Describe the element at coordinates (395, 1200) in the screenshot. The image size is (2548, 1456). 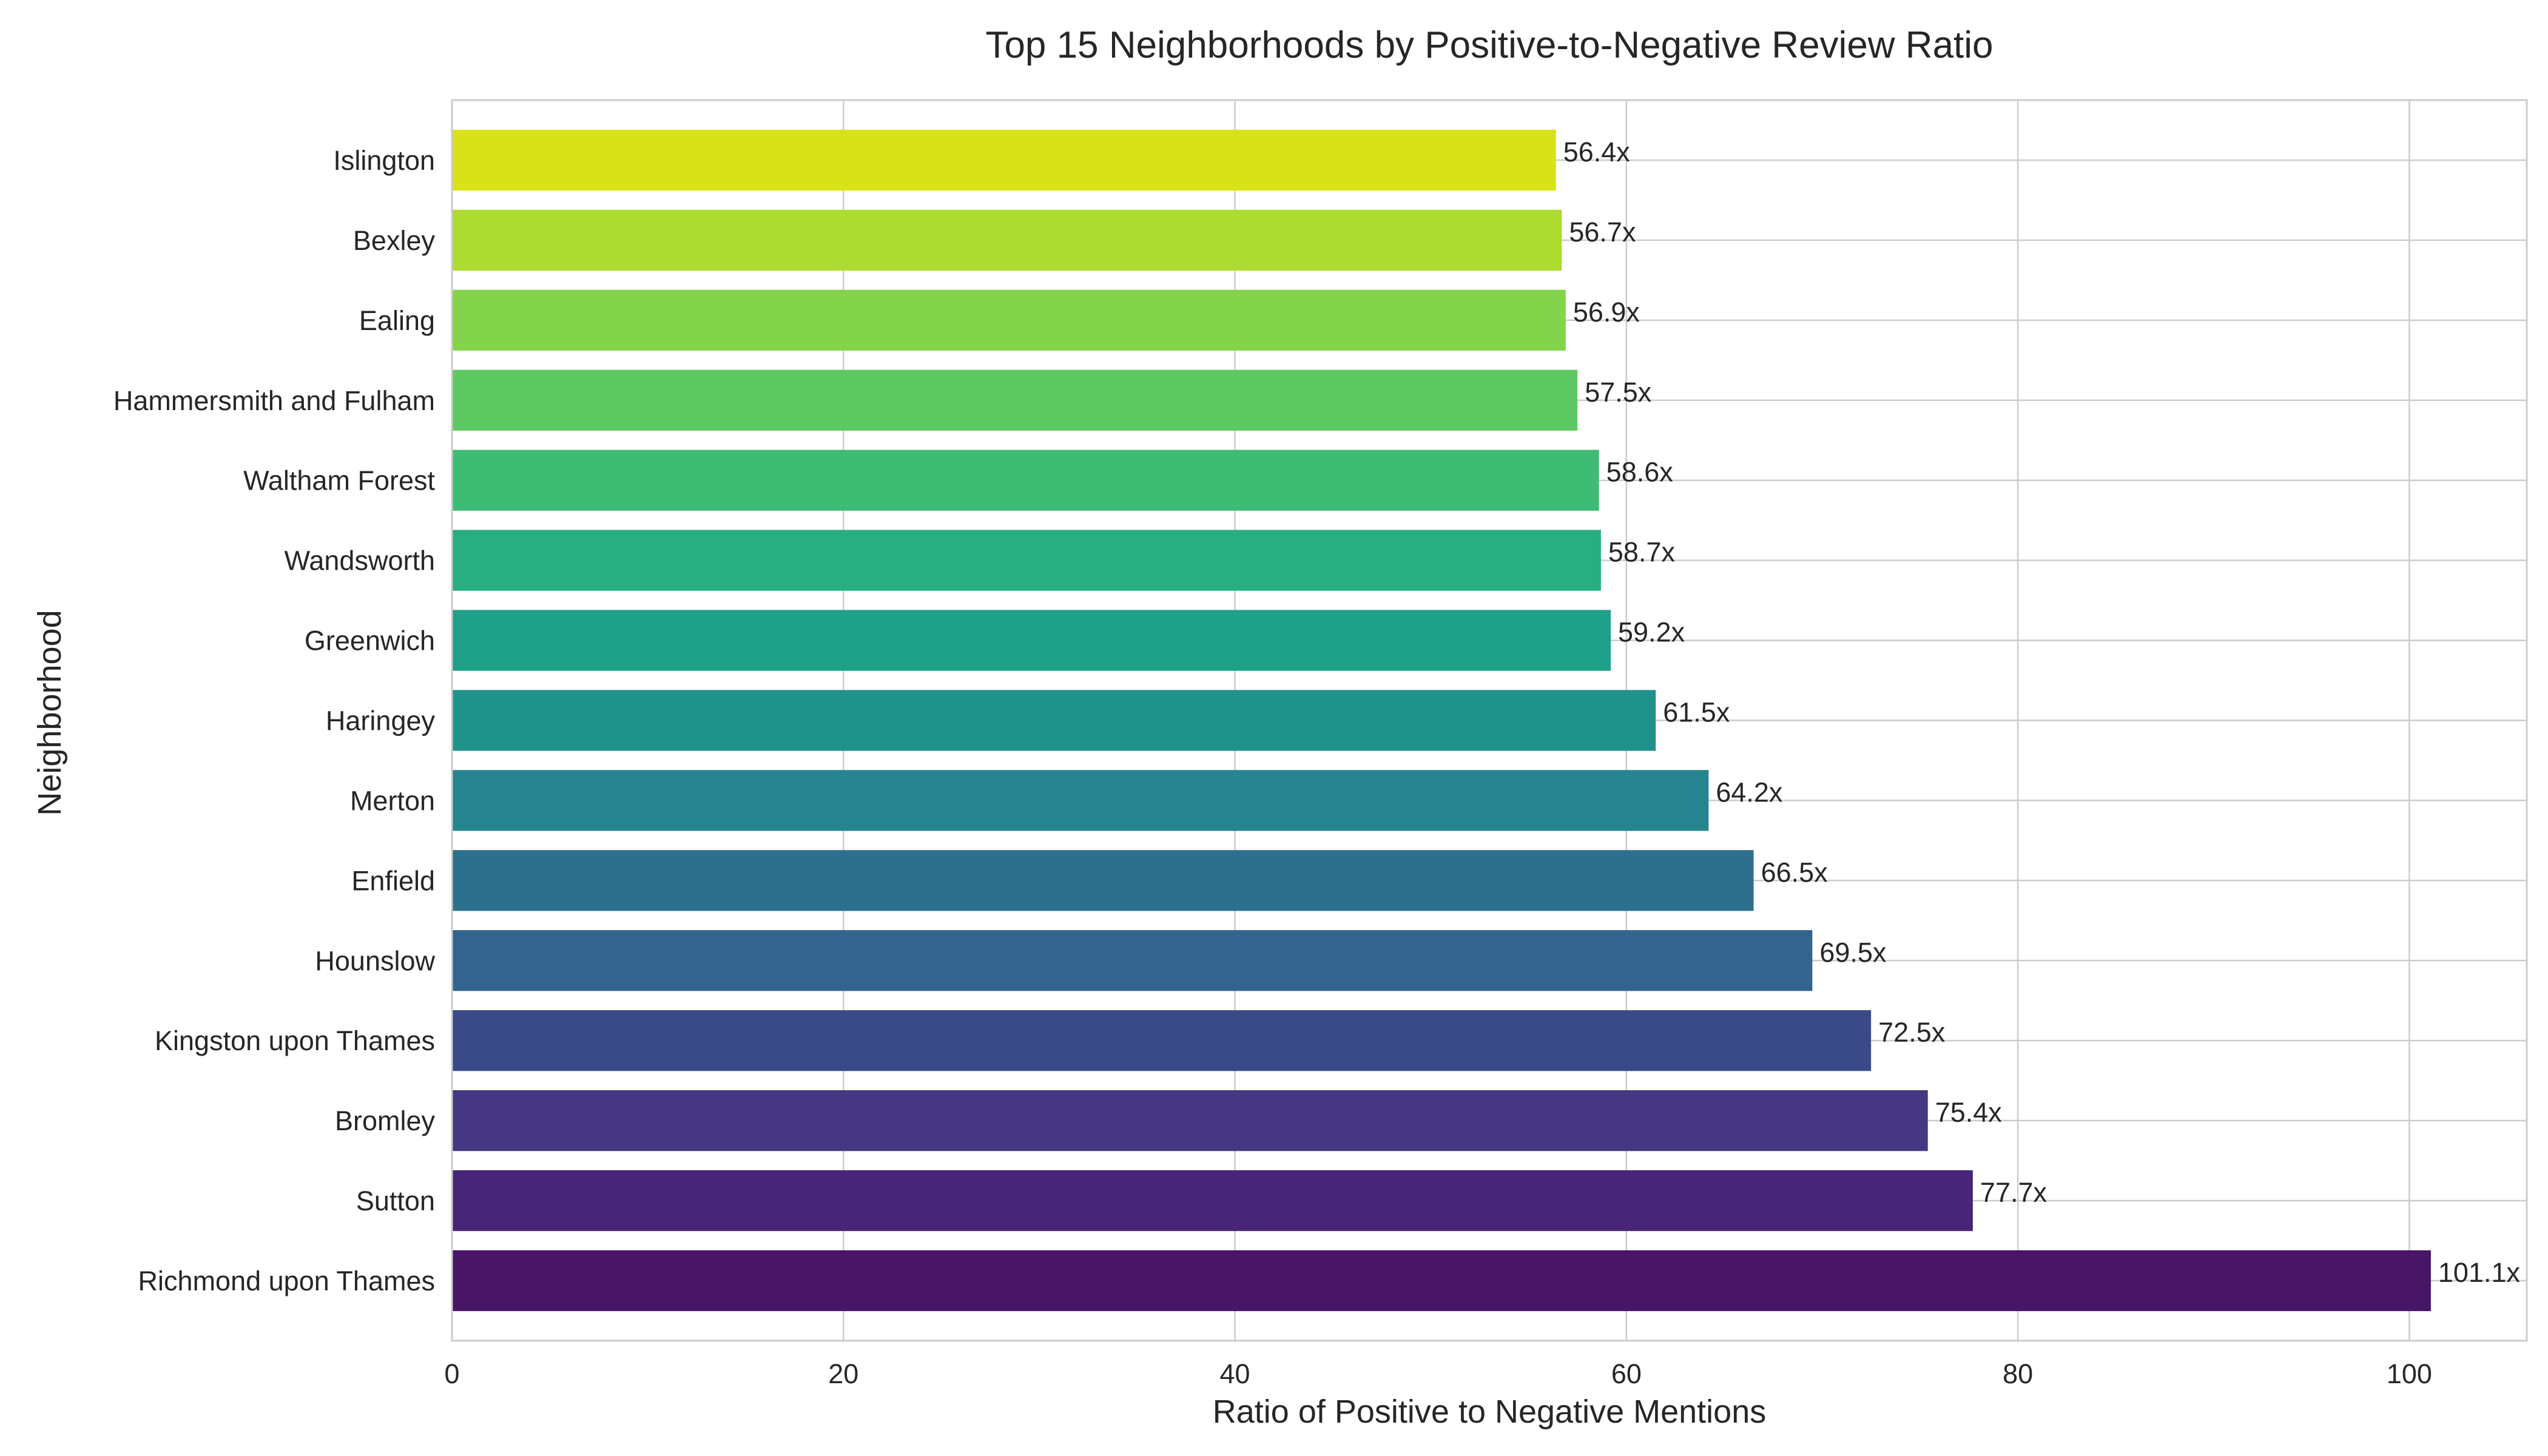
I see `category-label: Sutton` at that location.